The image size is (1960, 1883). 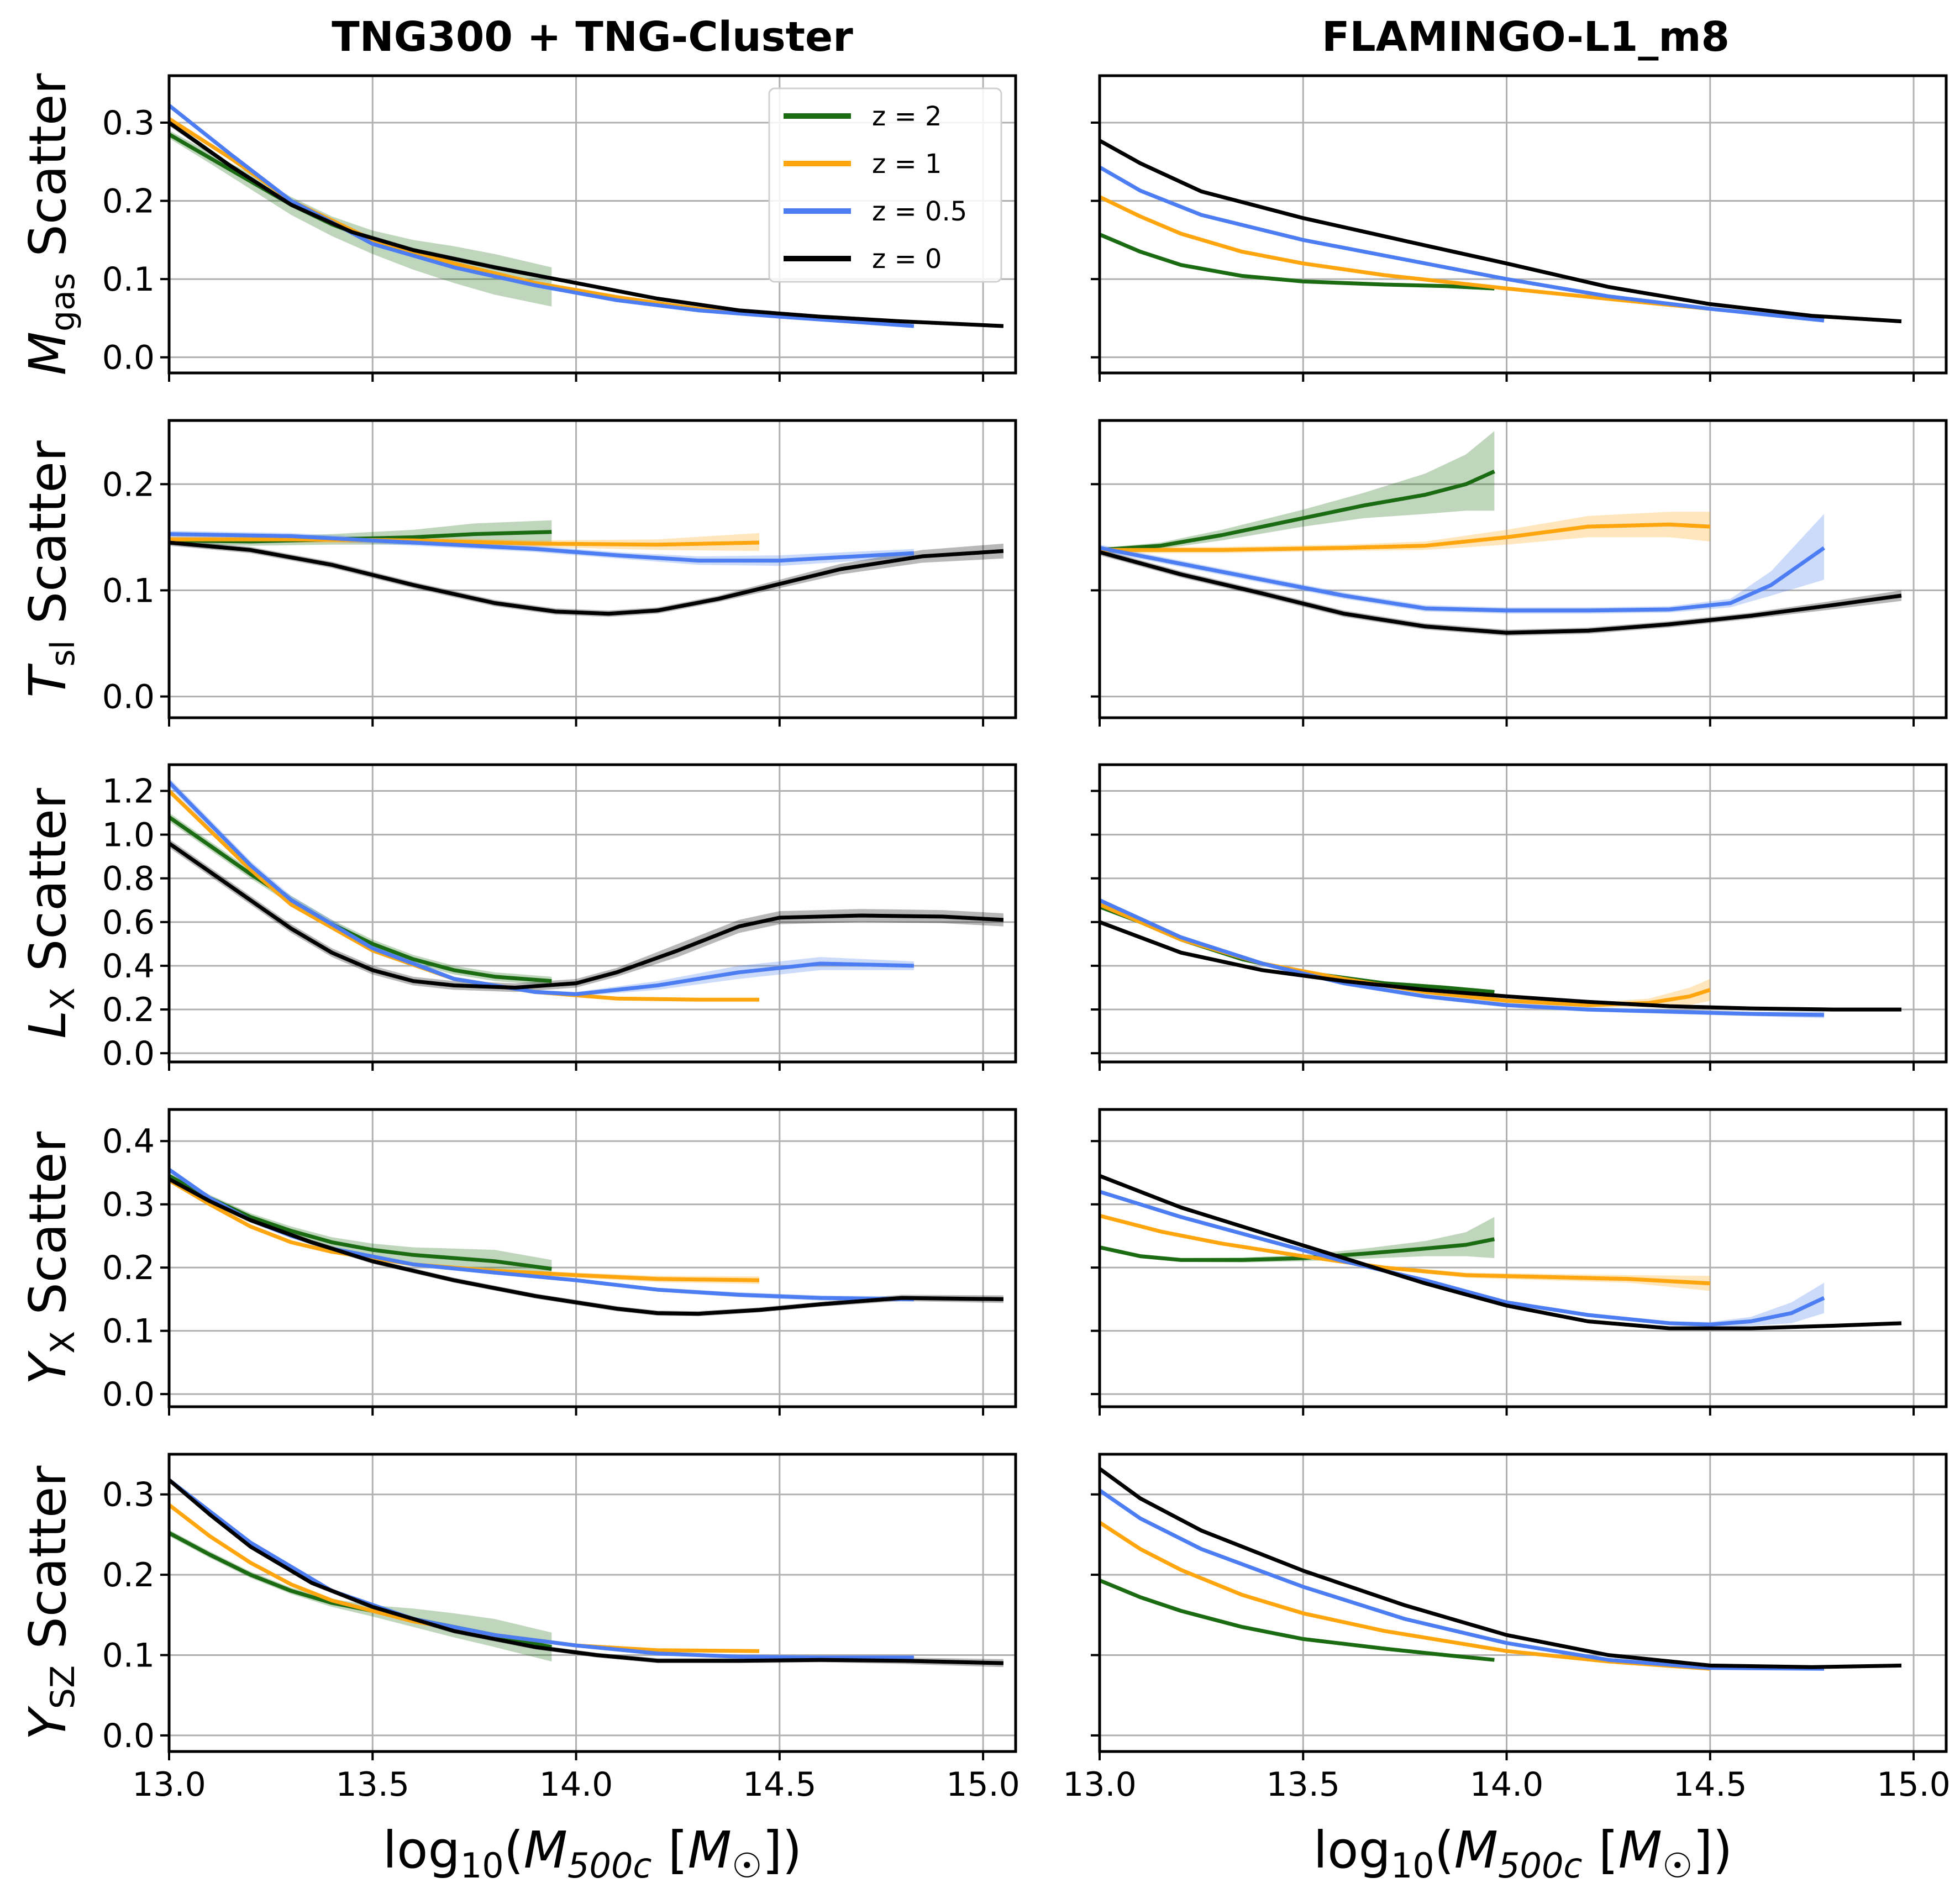 What do you see at coordinates (586, 578) in the screenshot?
I see `series-line-z0-r1c0` at bounding box center [586, 578].